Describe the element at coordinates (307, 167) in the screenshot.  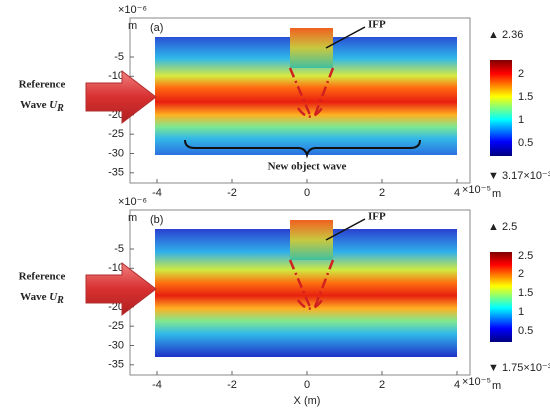
I see `annotation: New object wave` at that location.